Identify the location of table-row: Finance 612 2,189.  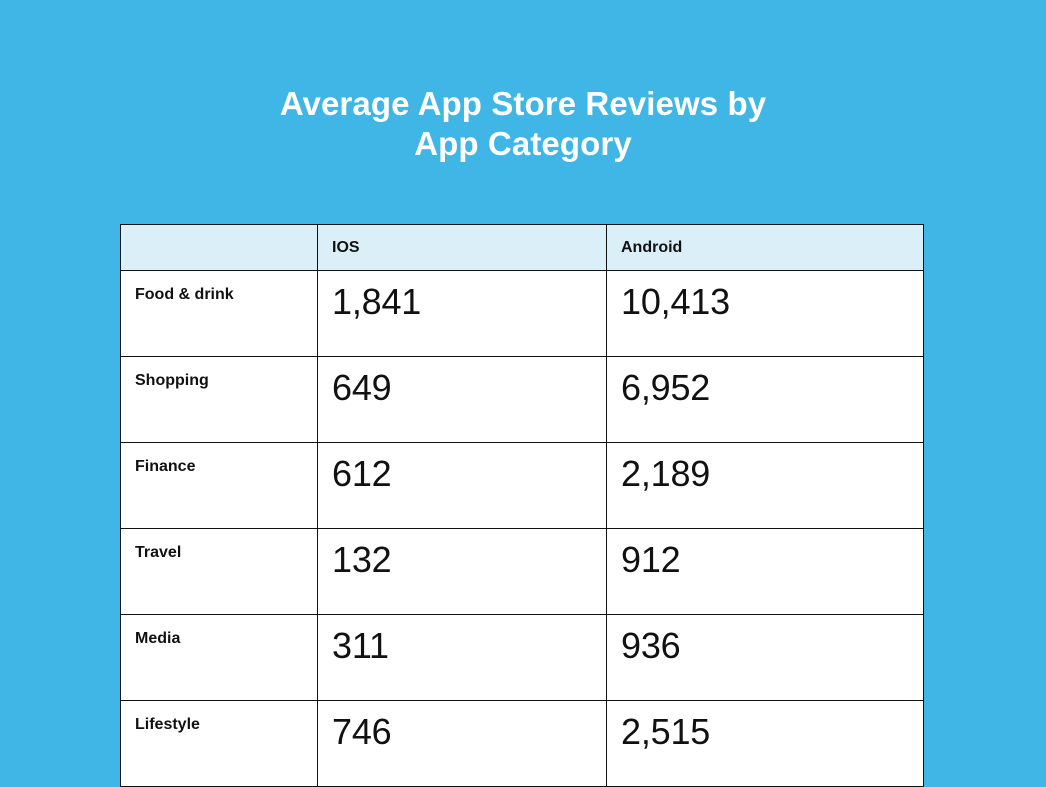
(522, 485).